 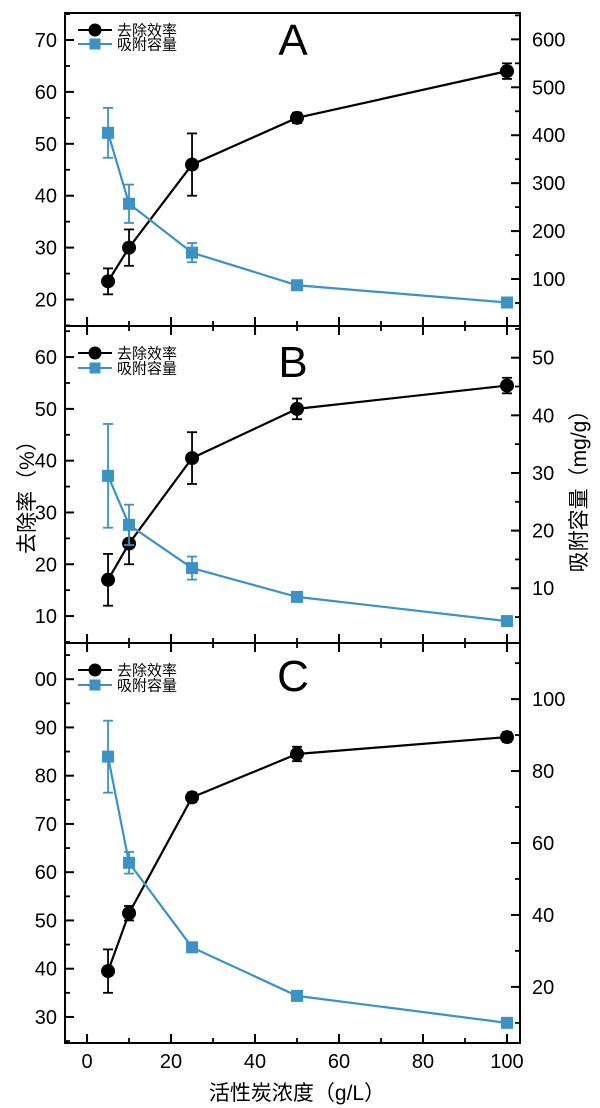 I want to click on x-tick-label: 20, so click(x=171, y=1062).